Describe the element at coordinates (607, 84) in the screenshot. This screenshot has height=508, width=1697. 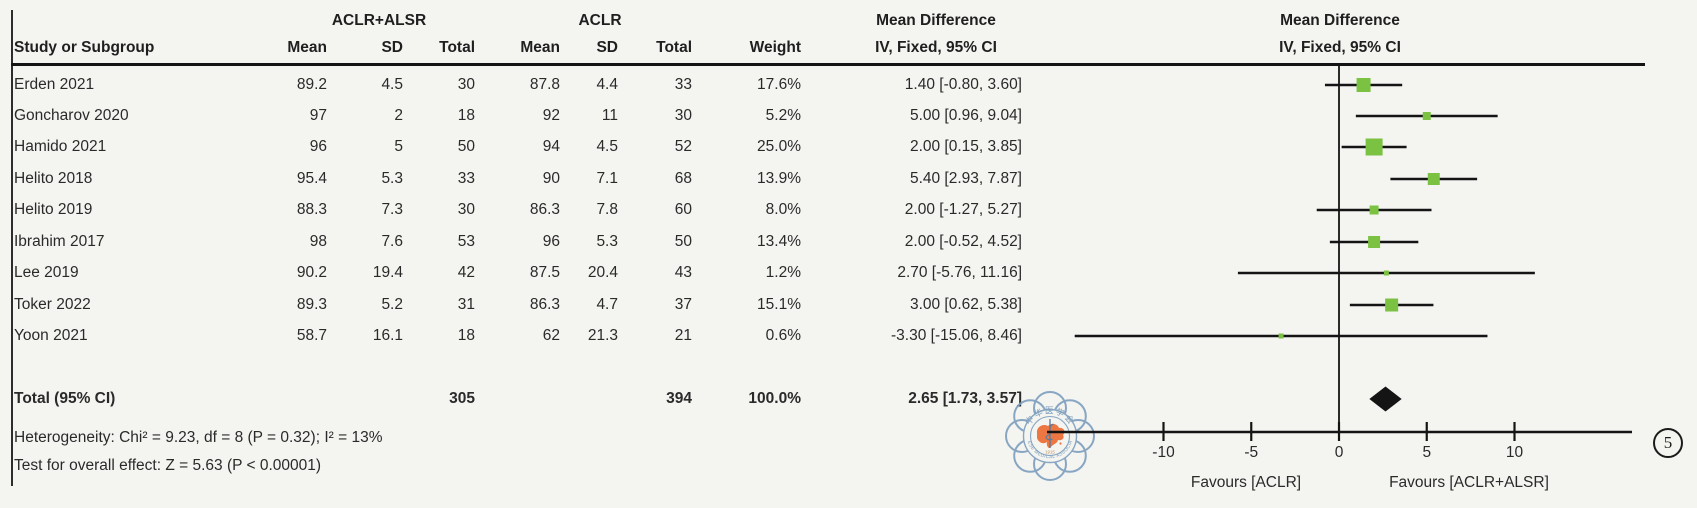
I see `sd2-cell: 4.4` at that location.